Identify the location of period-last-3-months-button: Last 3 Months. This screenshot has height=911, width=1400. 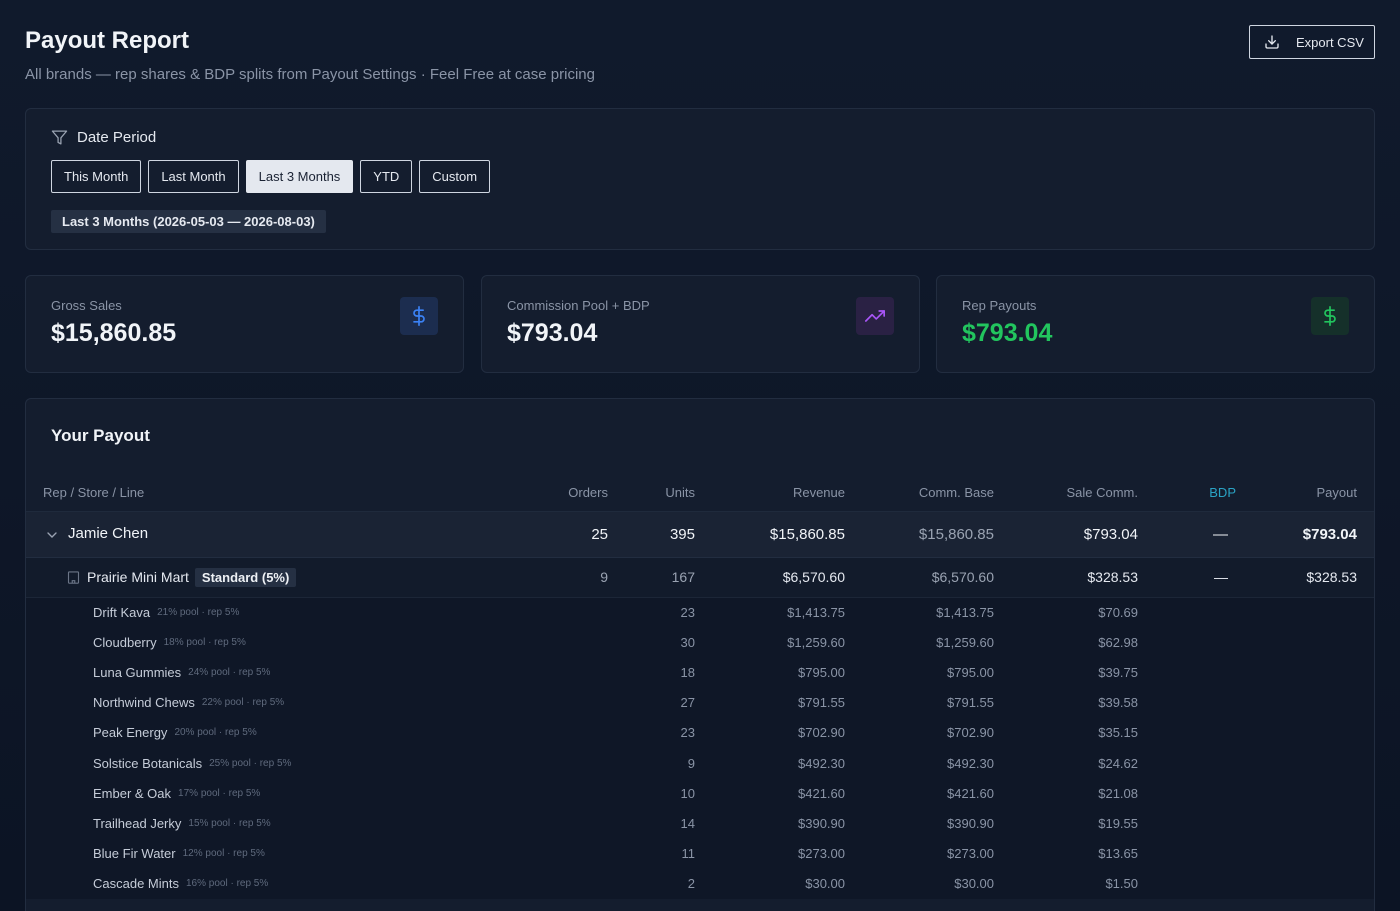
(299, 176).